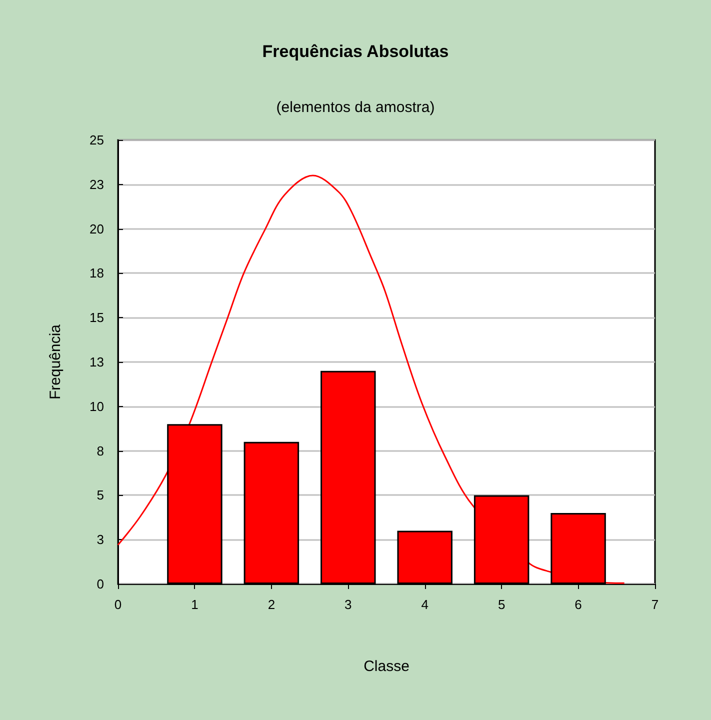  Describe the element at coordinates (355, 51) in the screenshot. I see `chart-title: Frequências Absolutas` at that location.